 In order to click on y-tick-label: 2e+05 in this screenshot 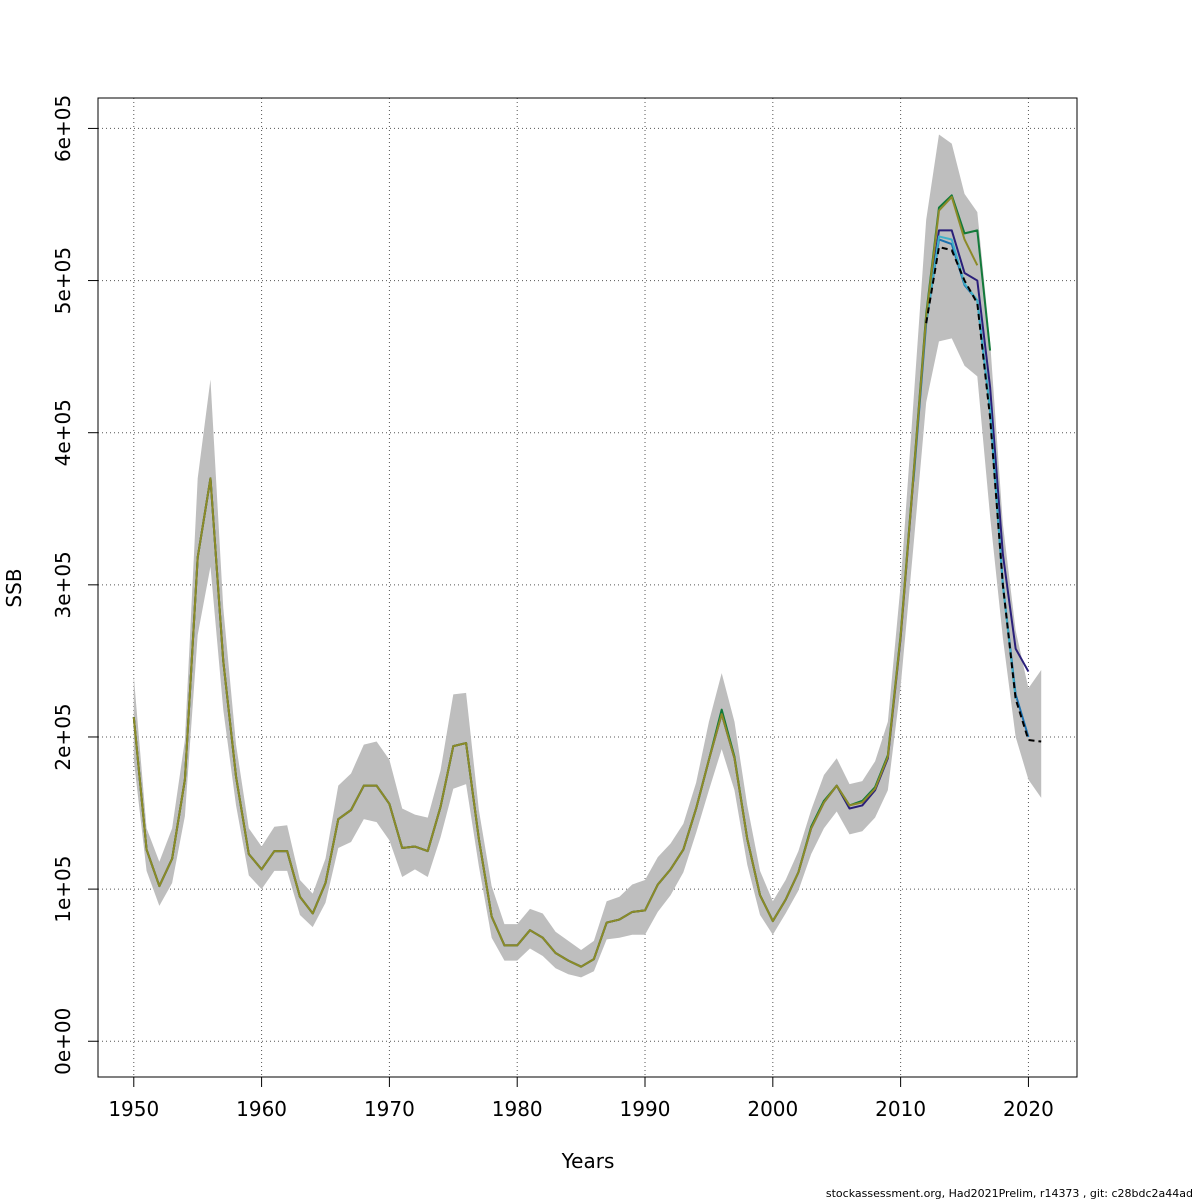, I will do `click(63, 736)`.